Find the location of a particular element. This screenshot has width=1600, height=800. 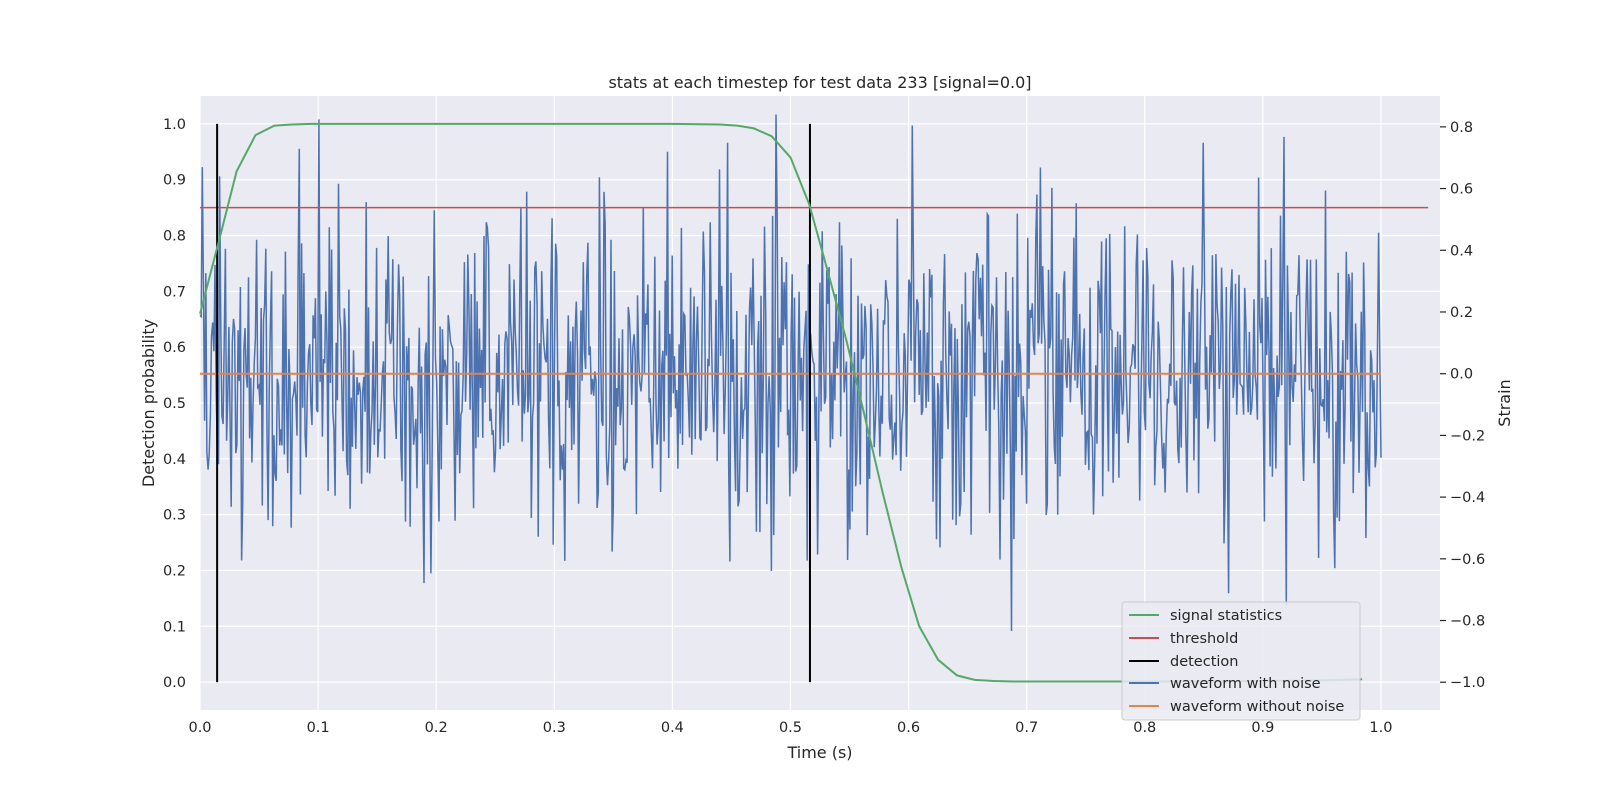

legend-item-detection: detection is located at coordinates (1183, 662).